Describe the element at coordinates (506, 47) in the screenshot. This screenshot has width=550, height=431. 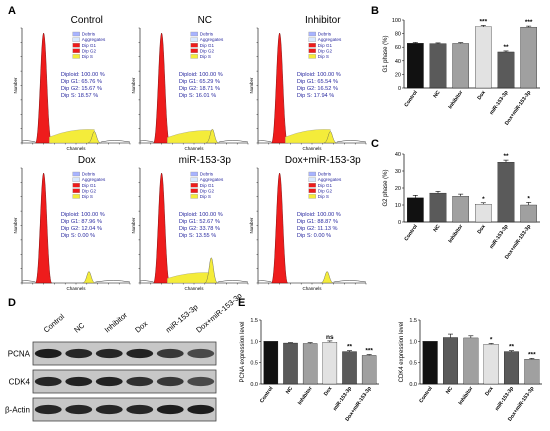
I see `significance-mark: **` at that location.